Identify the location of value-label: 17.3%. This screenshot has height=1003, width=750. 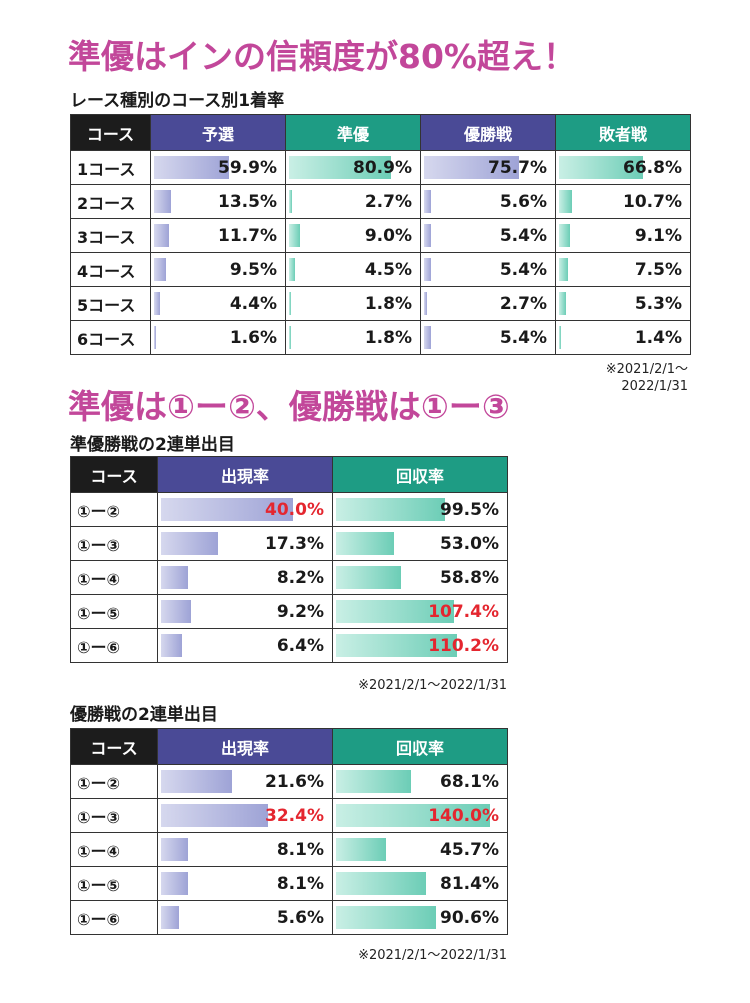
(294, 543).